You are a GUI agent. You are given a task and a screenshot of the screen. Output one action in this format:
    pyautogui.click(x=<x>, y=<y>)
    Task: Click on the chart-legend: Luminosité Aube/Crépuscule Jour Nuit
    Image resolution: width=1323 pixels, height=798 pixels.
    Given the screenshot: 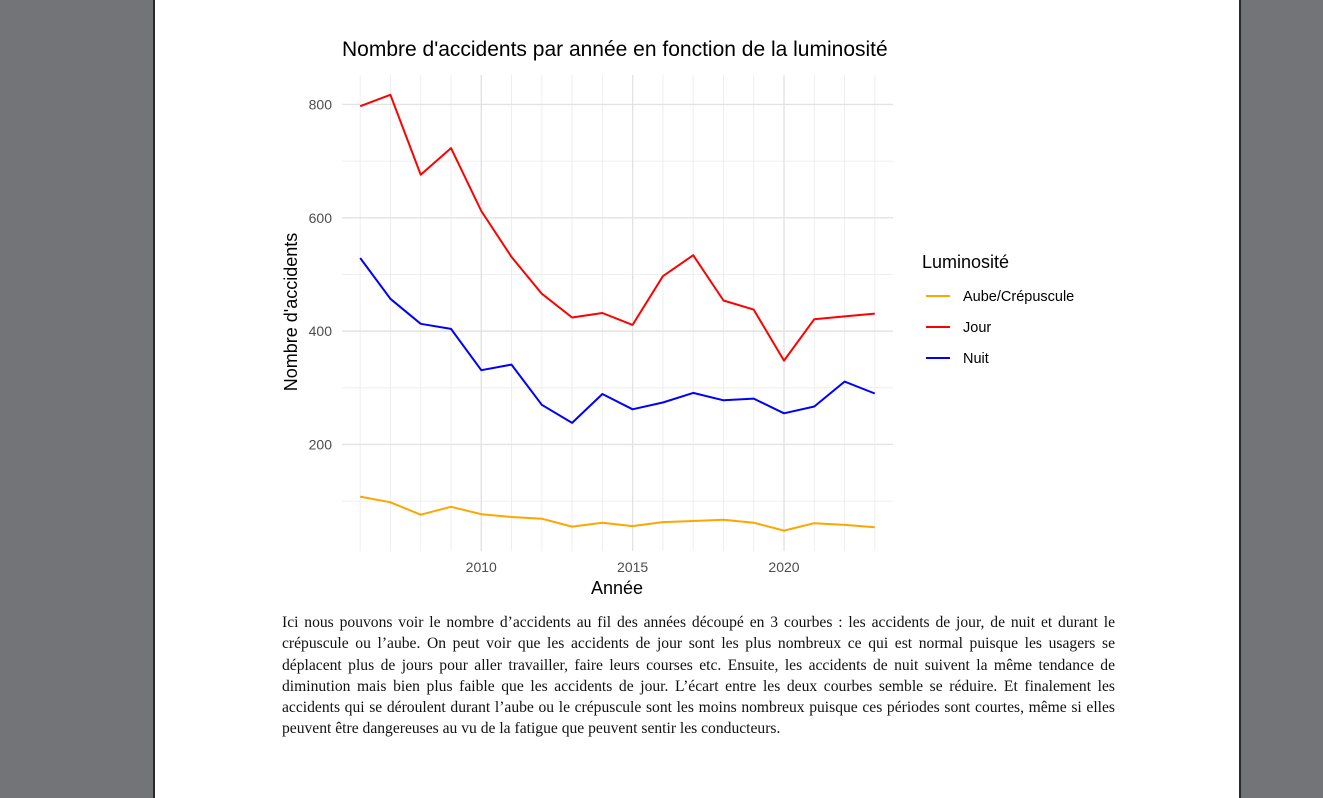 What is the action you would take?
    pyautogui.click(x=998, y=309)
    